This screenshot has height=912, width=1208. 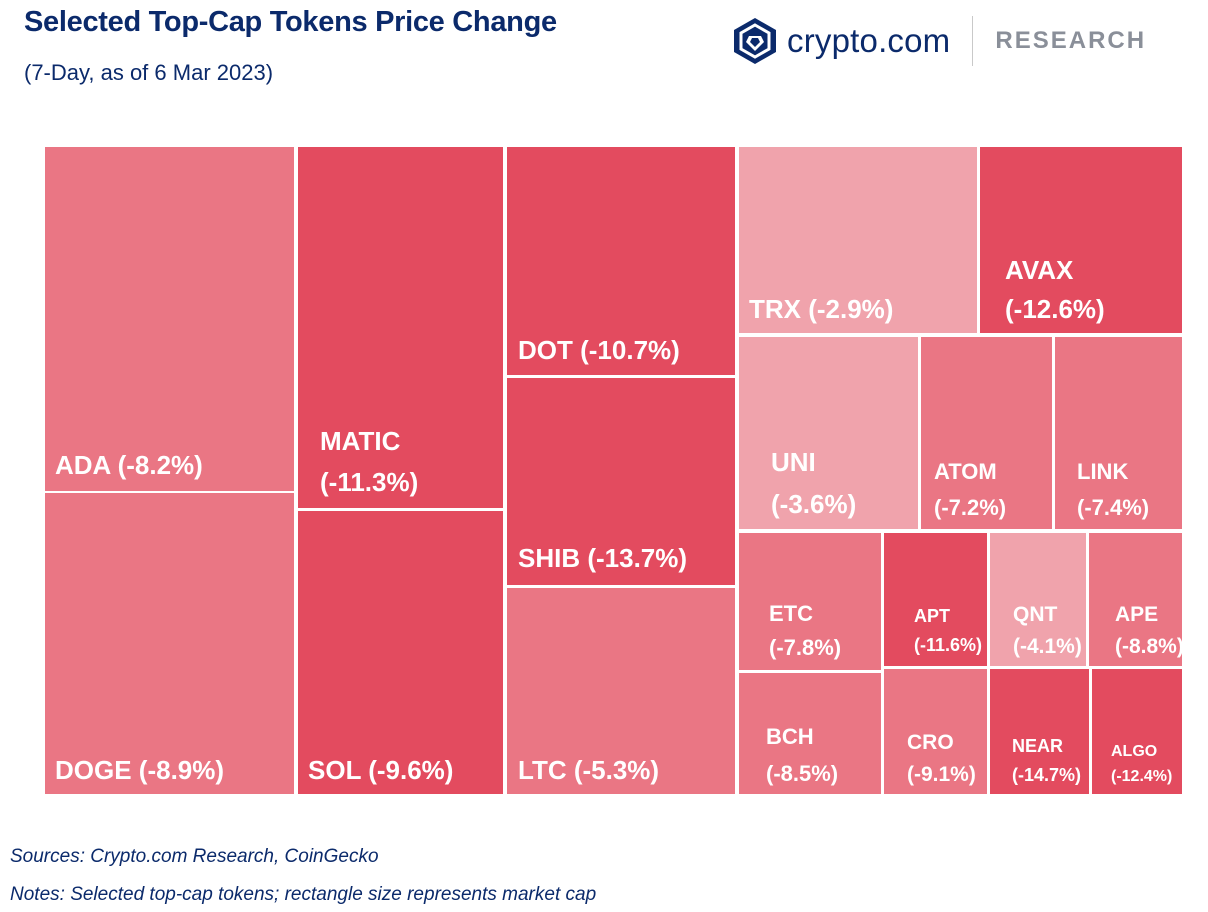 What do you see at coordinates (149, 72) in the screenshot?
I see `chart-subtitle: (7-Day, as of 6 Mar 2023)` at bounding box center [149, 72].